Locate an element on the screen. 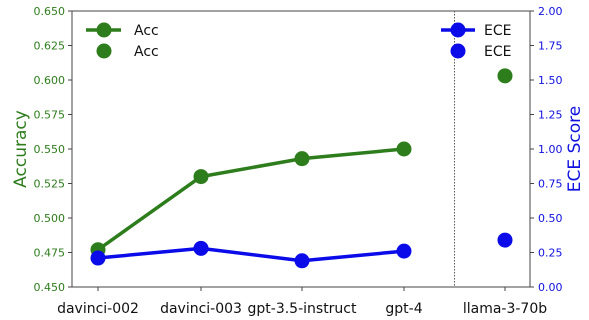 Image resolution: width=589 pixels, height=320 pixels. right-tick-label: 0.50 is located at coordinates (550, 218).